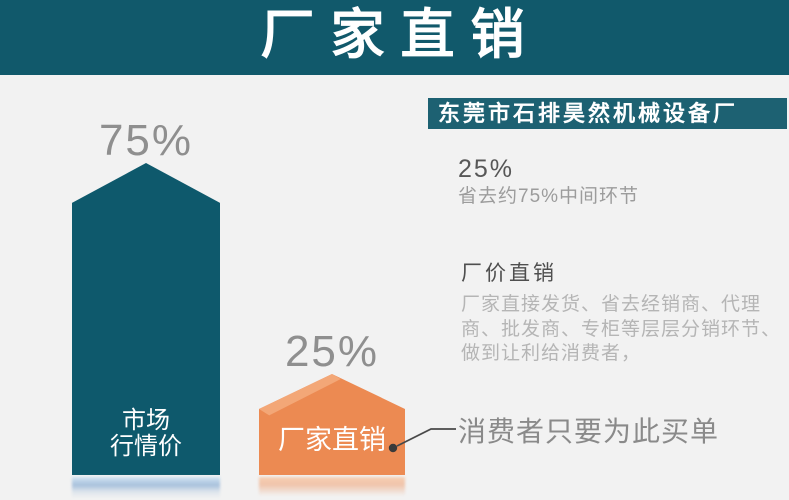 This screenshot has height=500, width=789. Describe the element at coordinates (607, 113) in the screenshot. I see `company-name-box: 东莞市石排昊然机械设备厂` at that location.